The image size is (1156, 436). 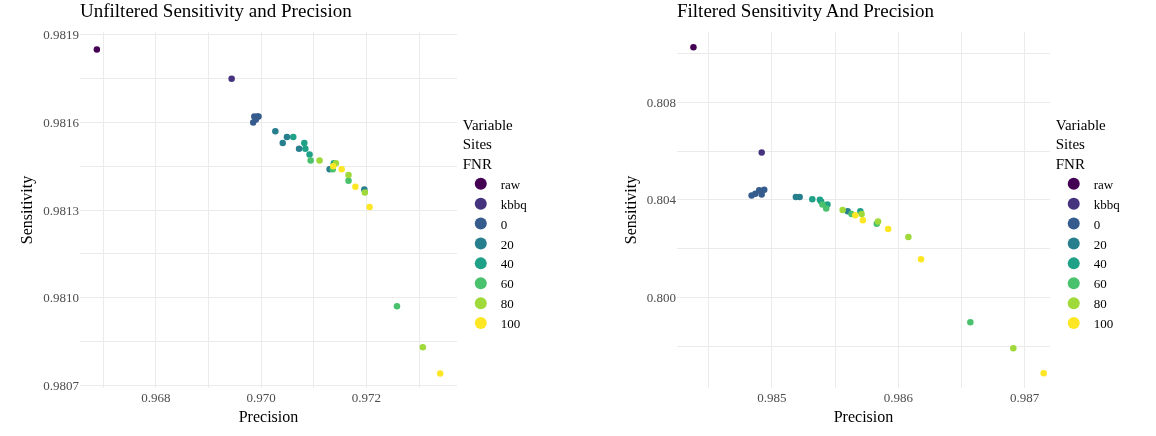 I want to click on y-tick-label: 0.804, so click(x=661, y=200).